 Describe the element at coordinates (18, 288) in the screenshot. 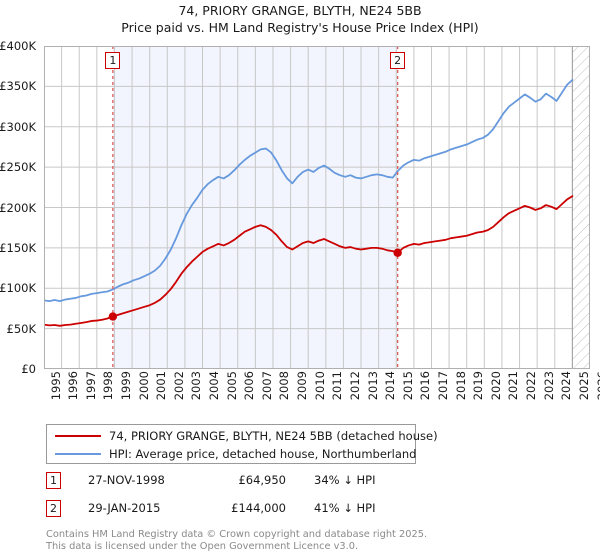

I see `y-axis-tick-label: £100K` at that location.